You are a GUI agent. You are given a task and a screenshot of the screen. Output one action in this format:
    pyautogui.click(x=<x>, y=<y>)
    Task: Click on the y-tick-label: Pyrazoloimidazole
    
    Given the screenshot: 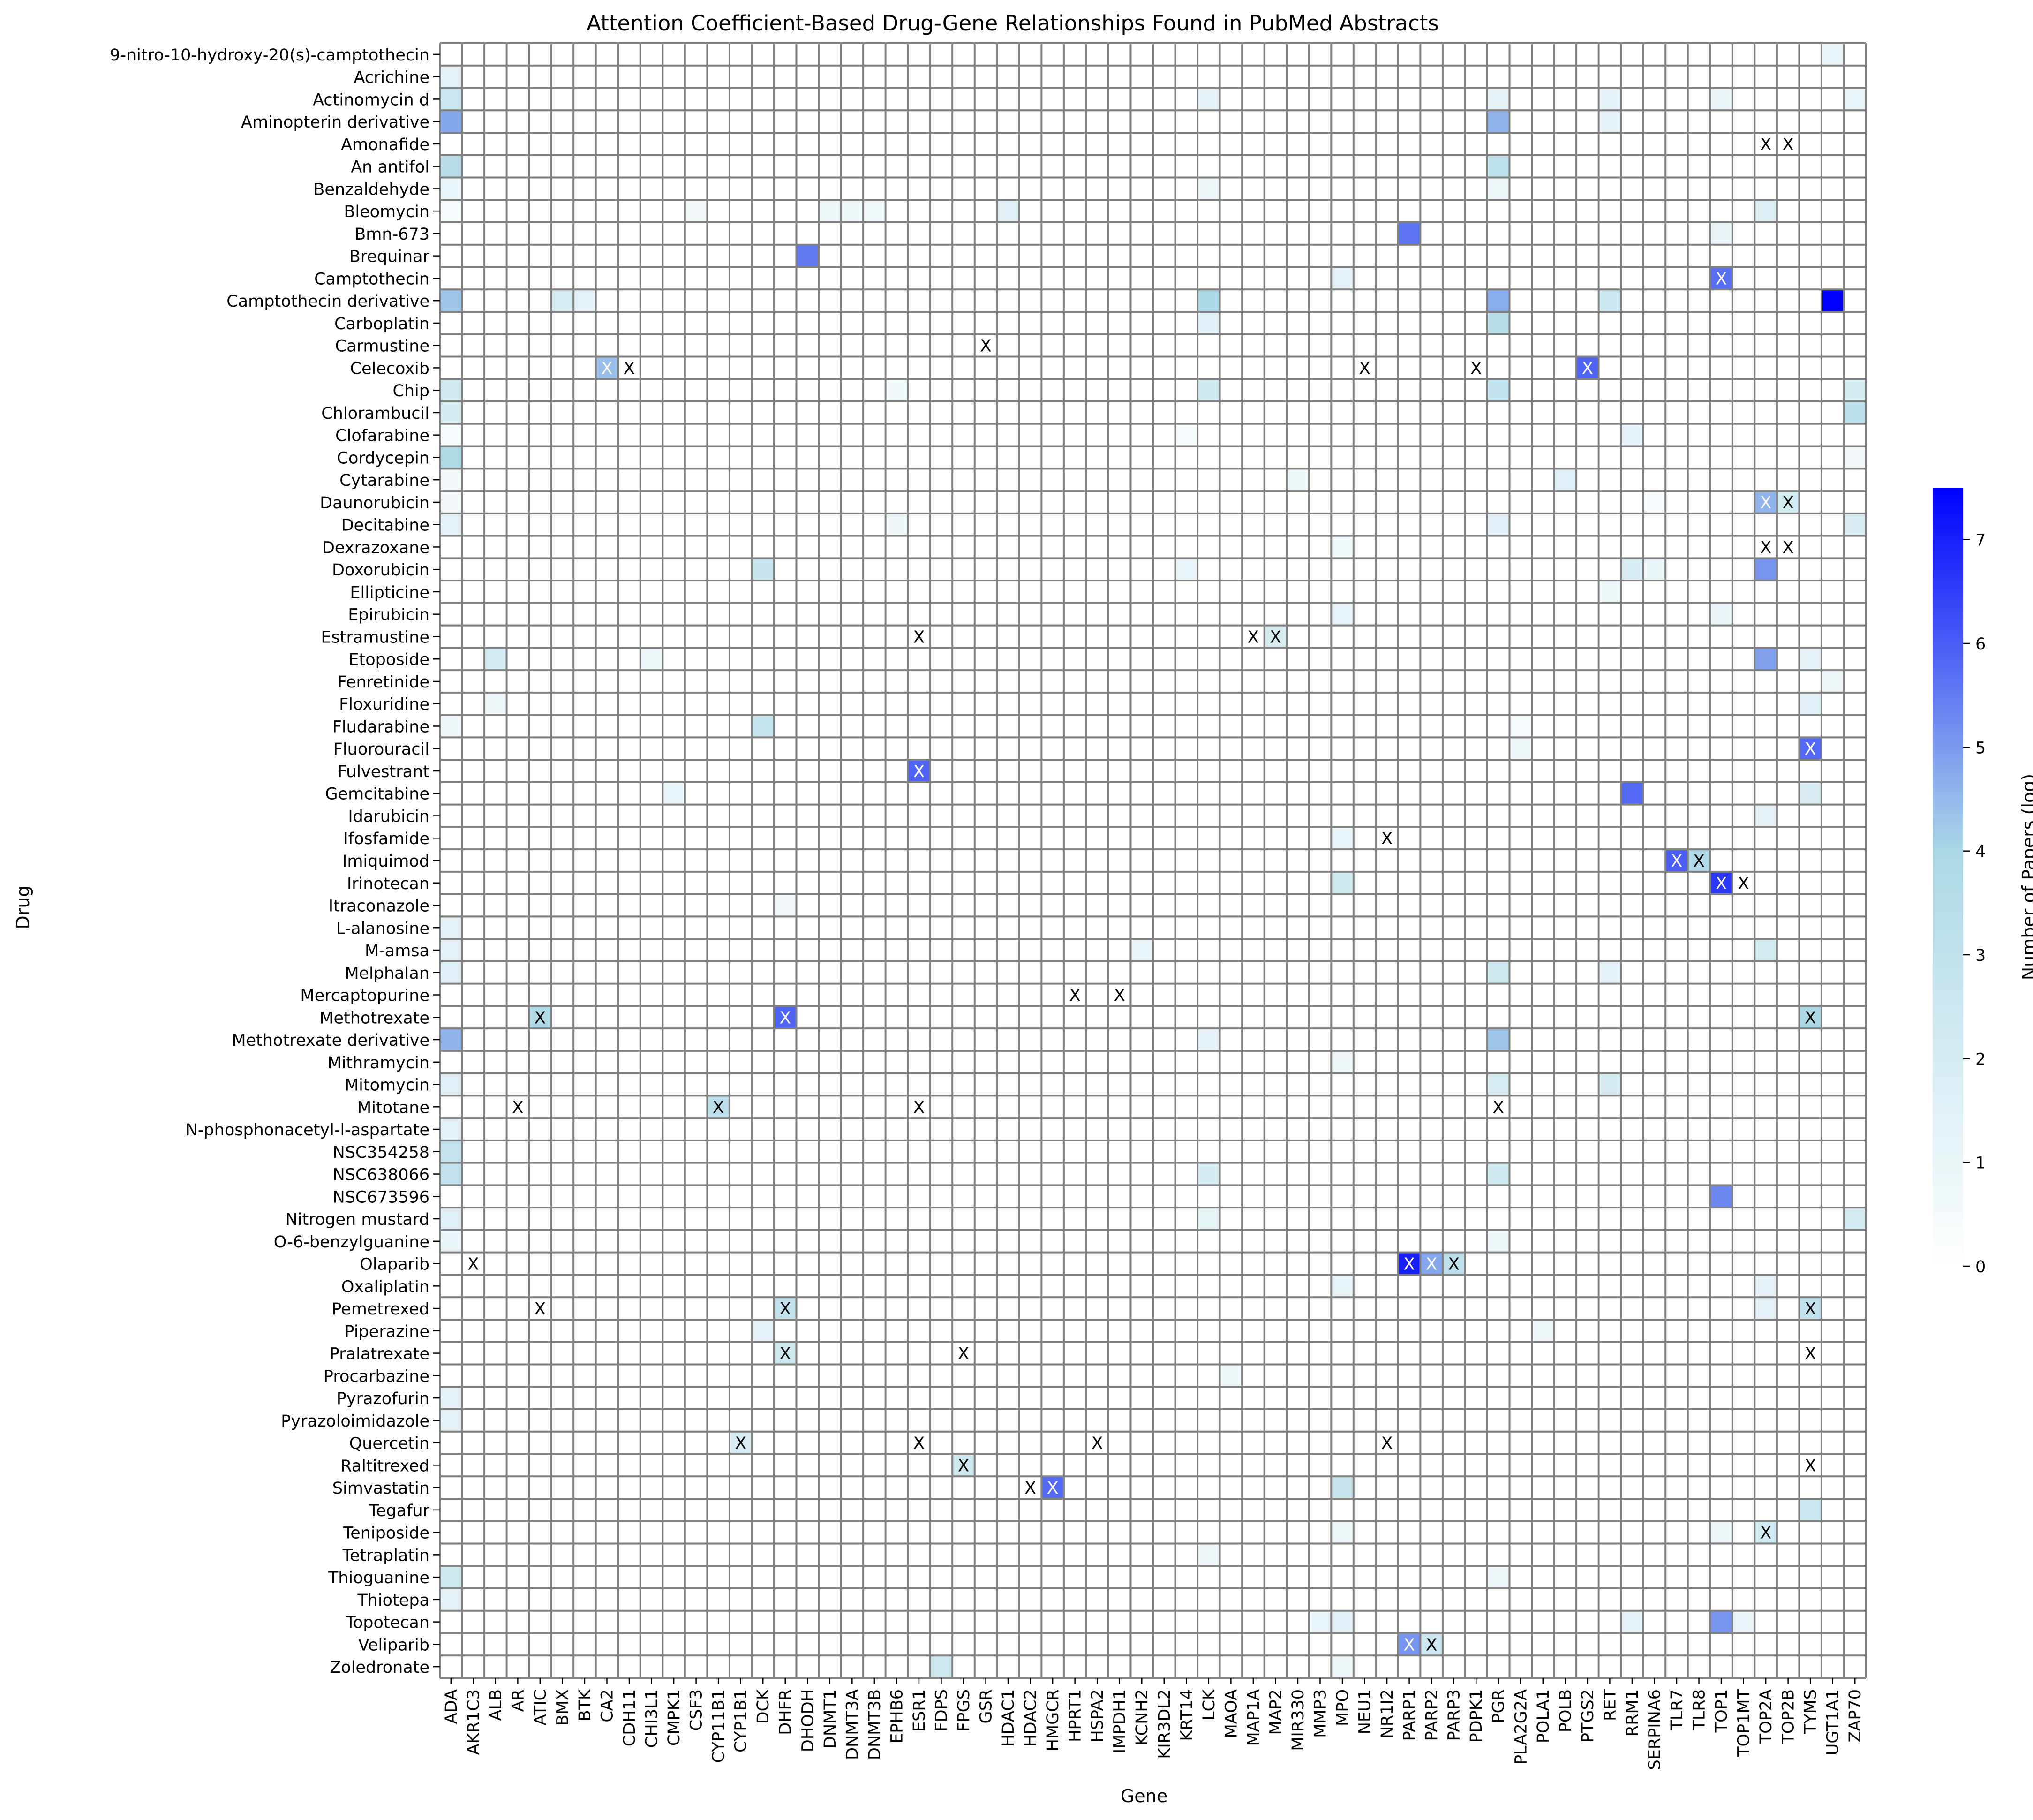 What is the action you would take?
    pyautogui.click(x=355, y=1421)
    